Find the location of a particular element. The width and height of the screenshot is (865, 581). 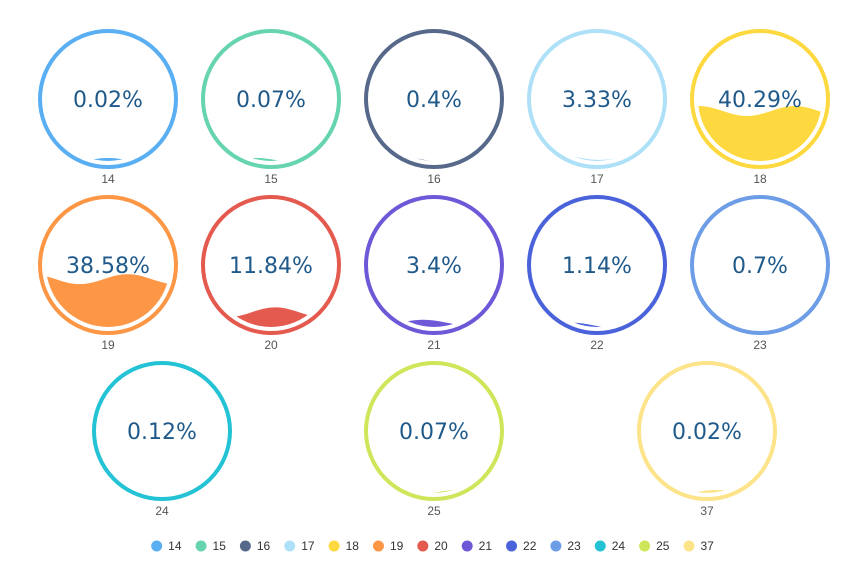

legend-label-21: 21 is located at coordinates (486, 546).